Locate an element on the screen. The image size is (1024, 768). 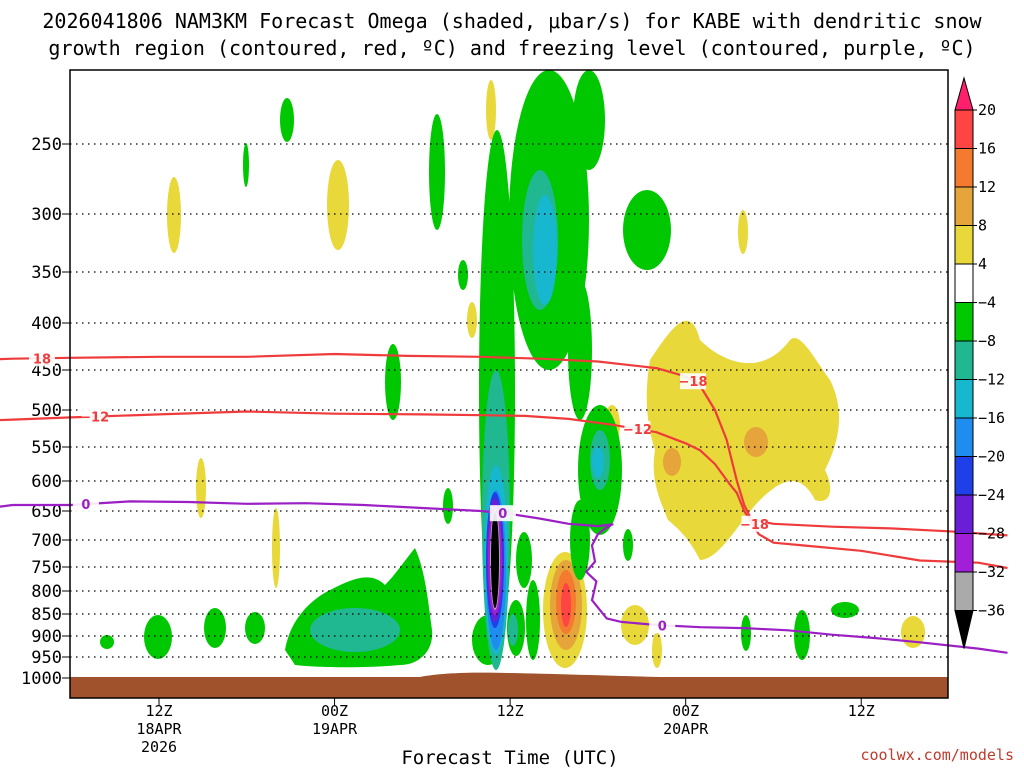
colorbar-label: −4 is located at coordinates (987, 303).